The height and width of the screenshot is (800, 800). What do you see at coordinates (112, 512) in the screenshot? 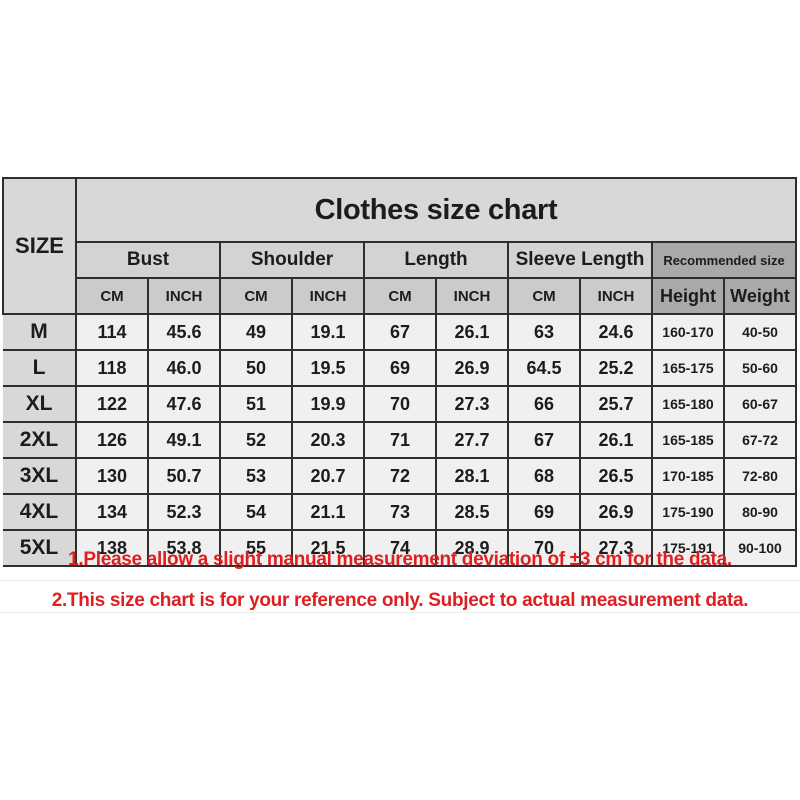
I see `size-value-cell: 134` at bounding box center [112, 512].